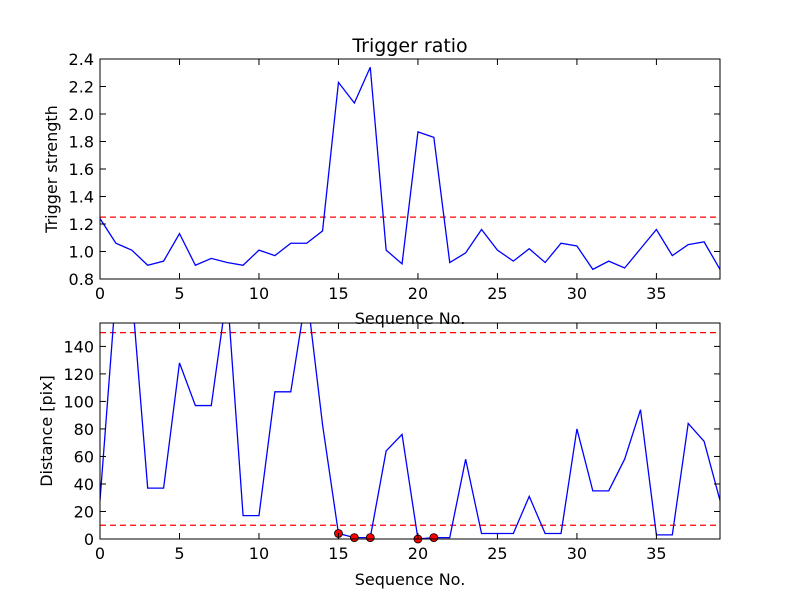 This screenshot has height=600, width=800. What do you see at coordinates (81, 279) in the screenshot?
I see `y-tick-label: 0.8` at bounding box center [81, 279].